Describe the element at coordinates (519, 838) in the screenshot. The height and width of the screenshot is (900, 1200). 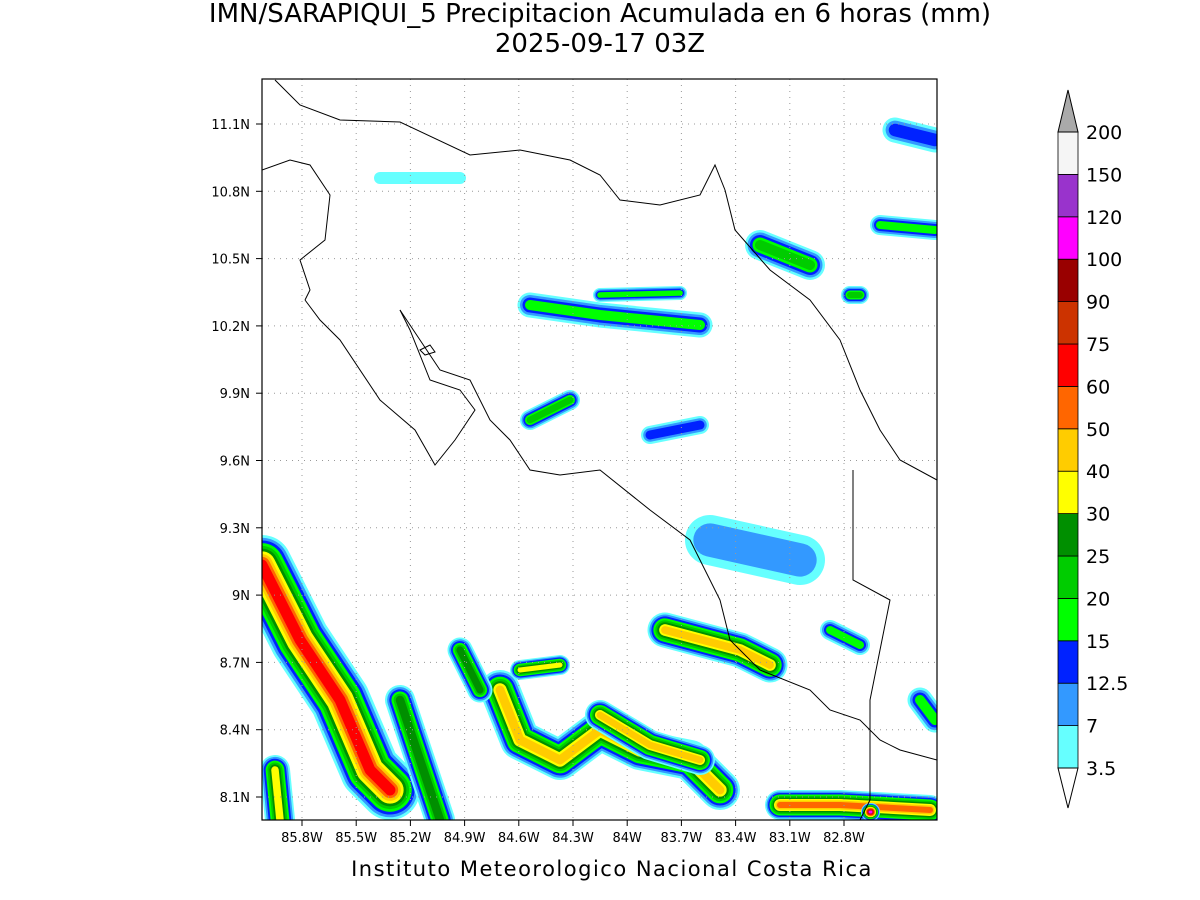
I see `x-tick-label: 84.6W` at that location.